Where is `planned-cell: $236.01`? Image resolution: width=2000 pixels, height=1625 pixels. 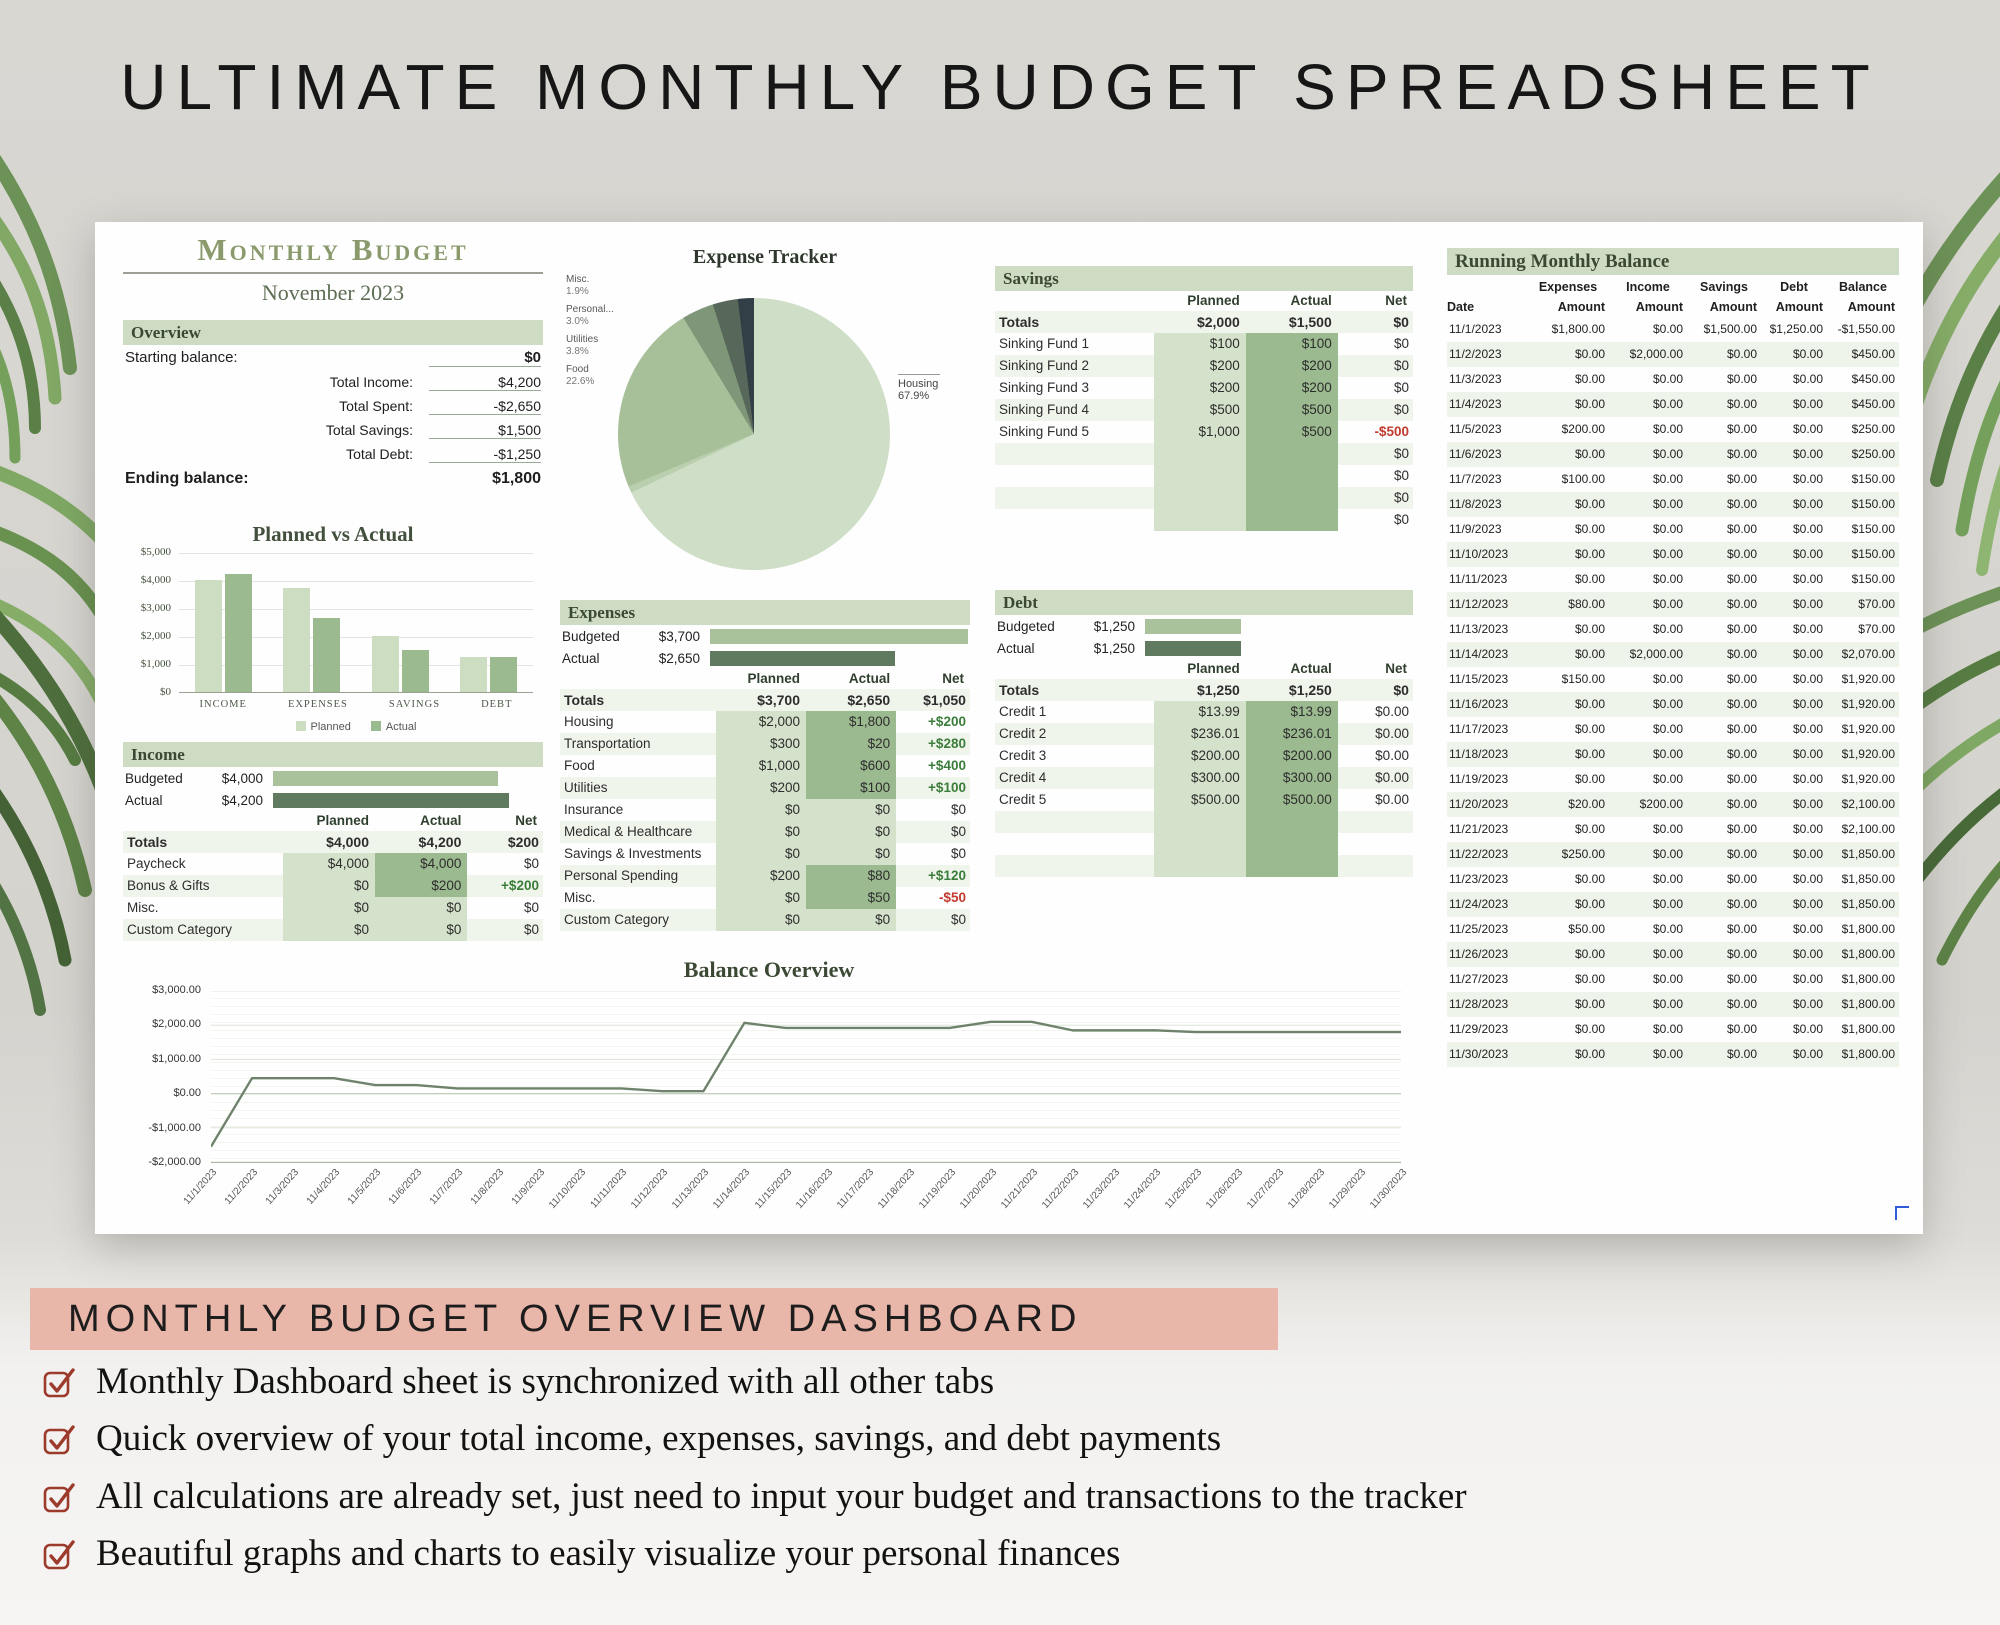 planned-cell: $236.01 is located at coordinates (1199, 734).